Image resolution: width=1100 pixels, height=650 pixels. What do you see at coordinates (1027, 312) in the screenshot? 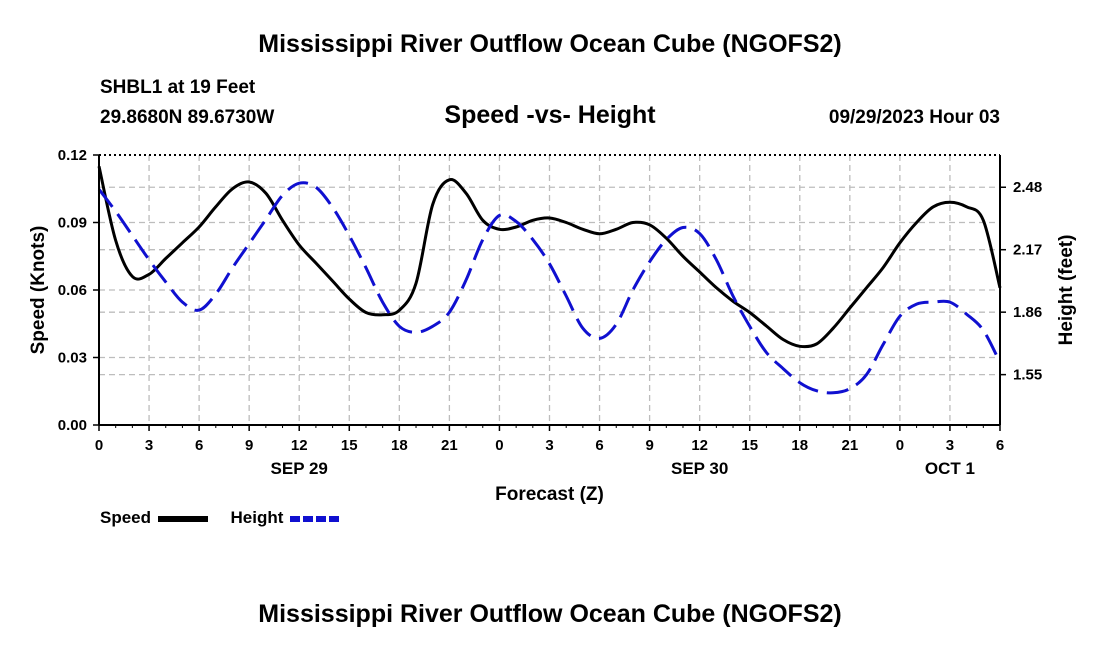
I see `y2-tick-label: 1.86` at bounding box center [1027, 312].